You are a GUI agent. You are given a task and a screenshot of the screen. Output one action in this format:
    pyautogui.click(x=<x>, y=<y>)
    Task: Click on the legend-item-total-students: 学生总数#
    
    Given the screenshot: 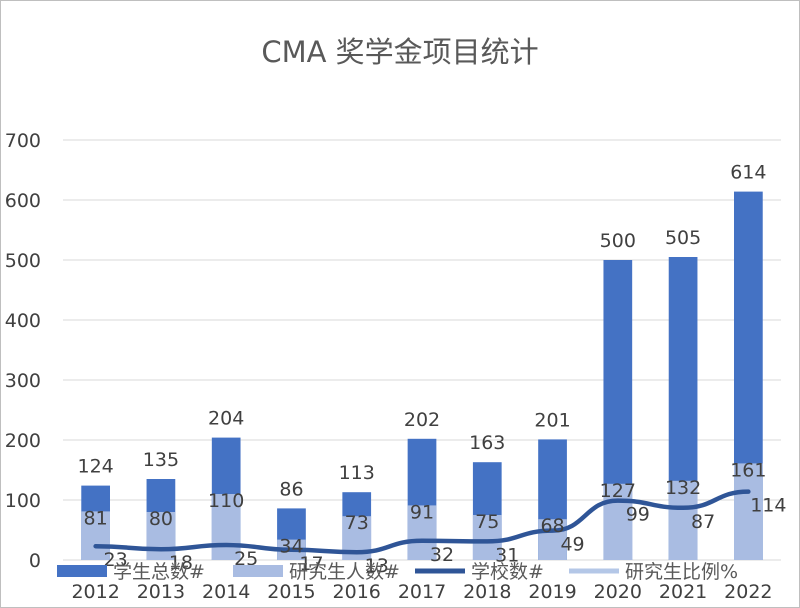 What is the action you would take?
    pyautogui.click(x=131, y=572)
    